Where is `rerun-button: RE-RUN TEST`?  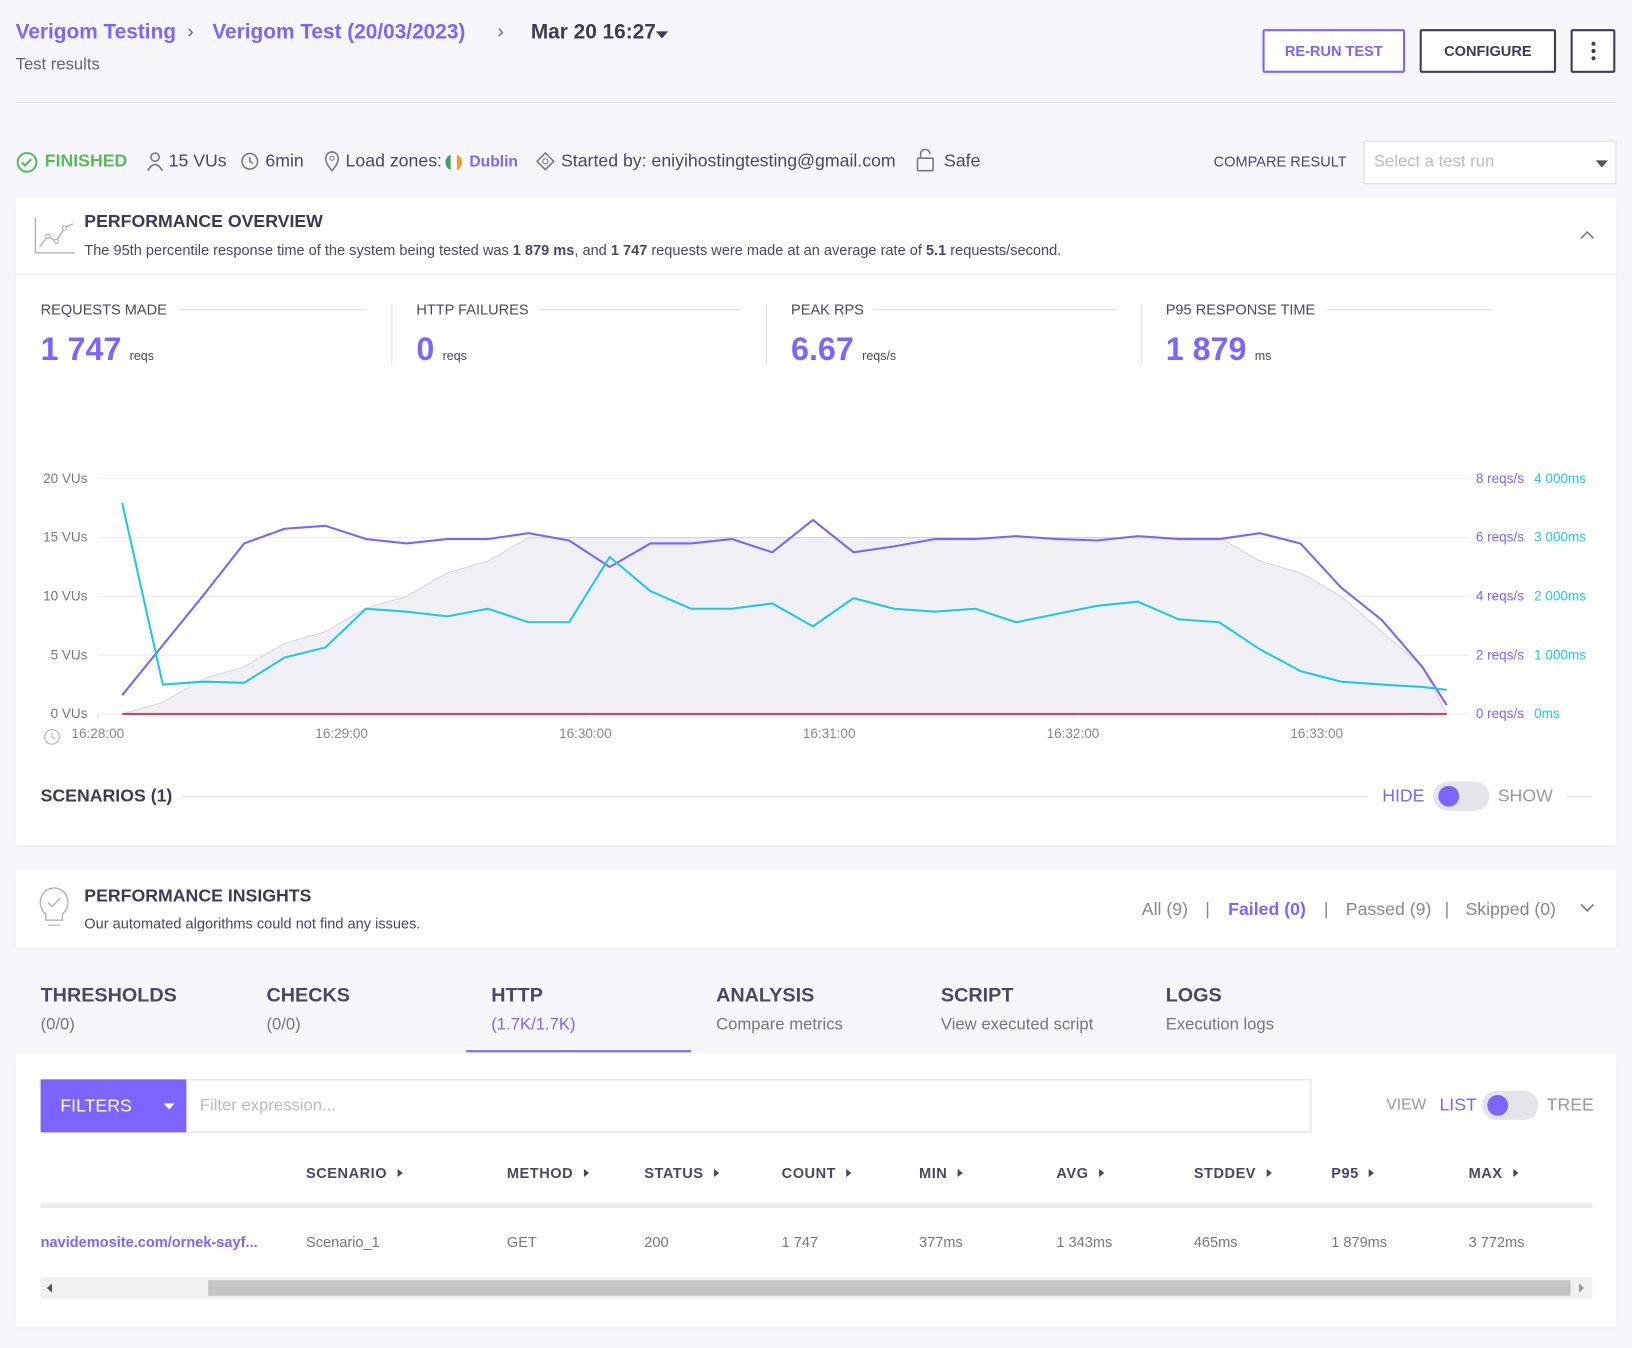
rerun-button: RE-RUN TEST is located at coordinates (1334, 51).